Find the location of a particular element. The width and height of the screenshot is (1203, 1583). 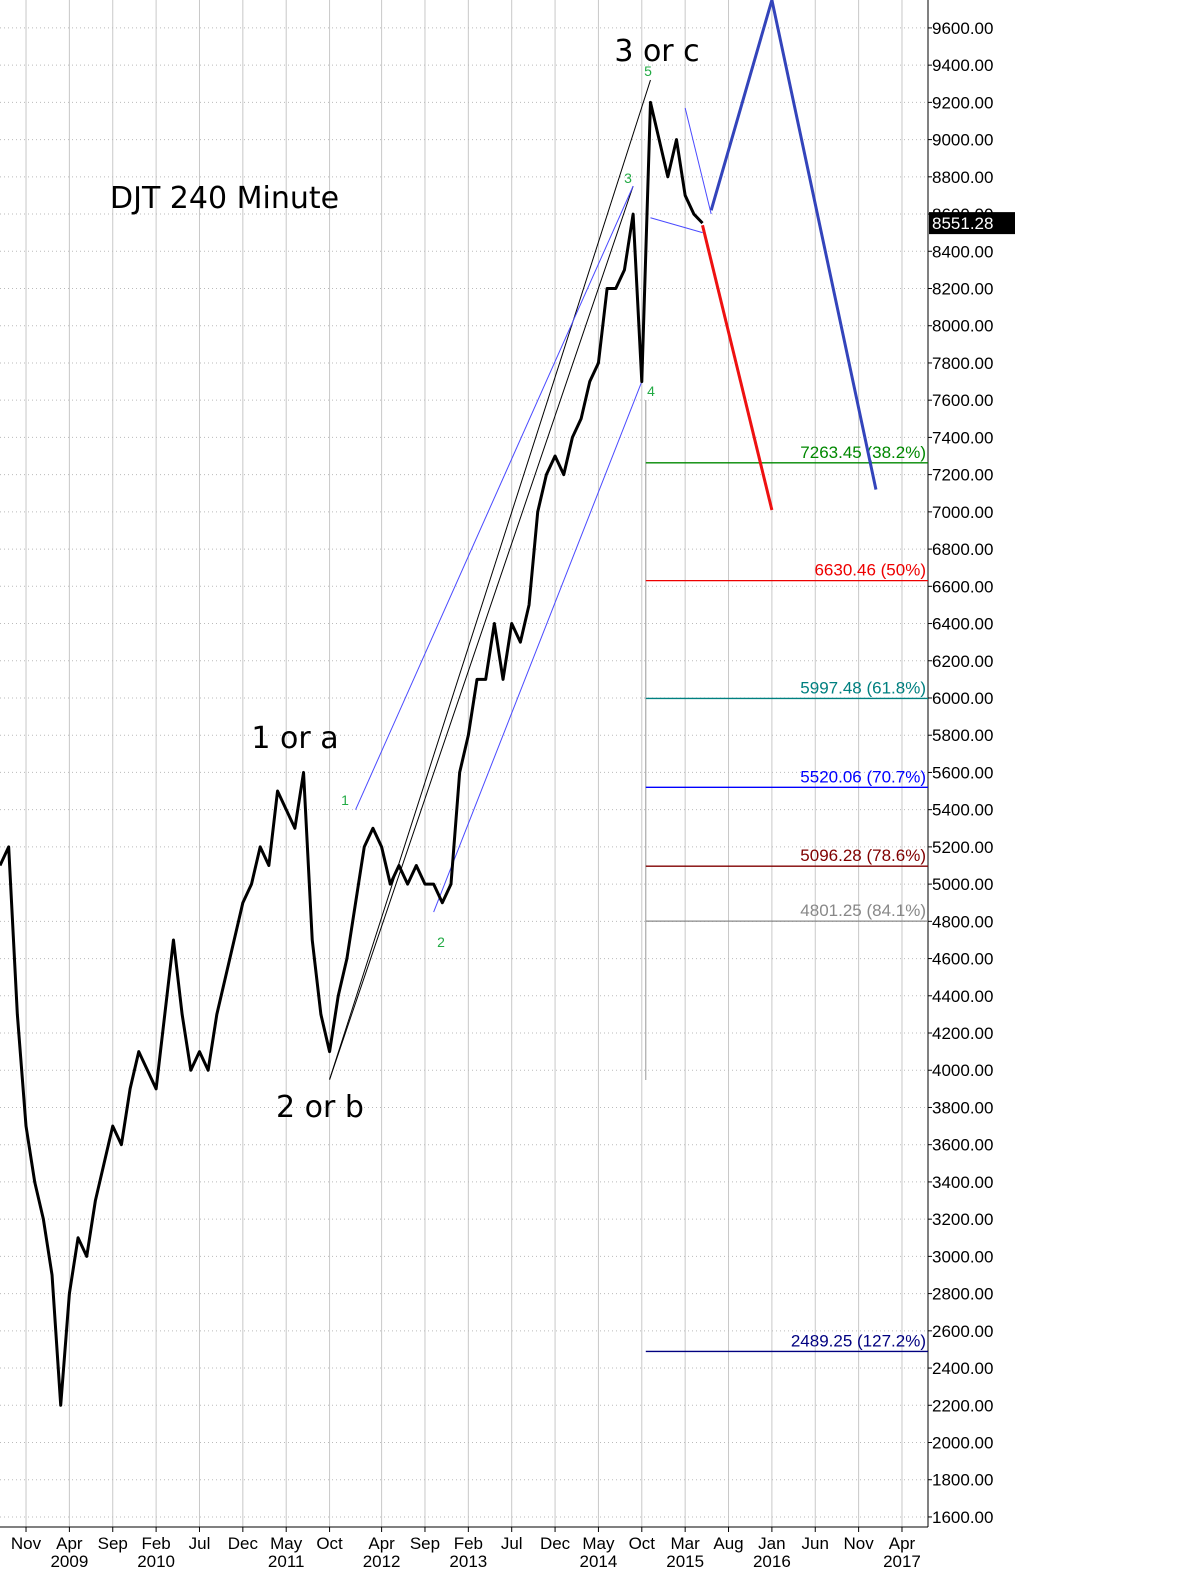

y-tick-label: 8400.00 is located at coordinates (962, 251).